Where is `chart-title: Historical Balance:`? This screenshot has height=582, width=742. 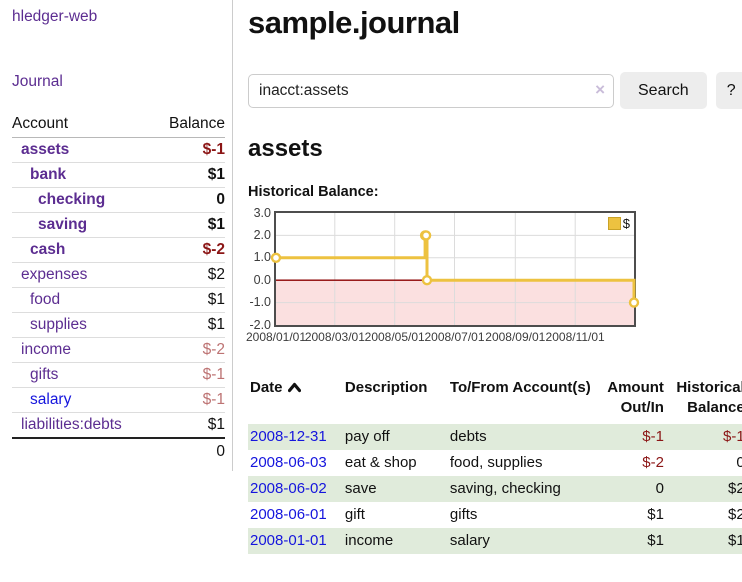 chart-title: Historical Balance: is located at coordinates (313, 192).